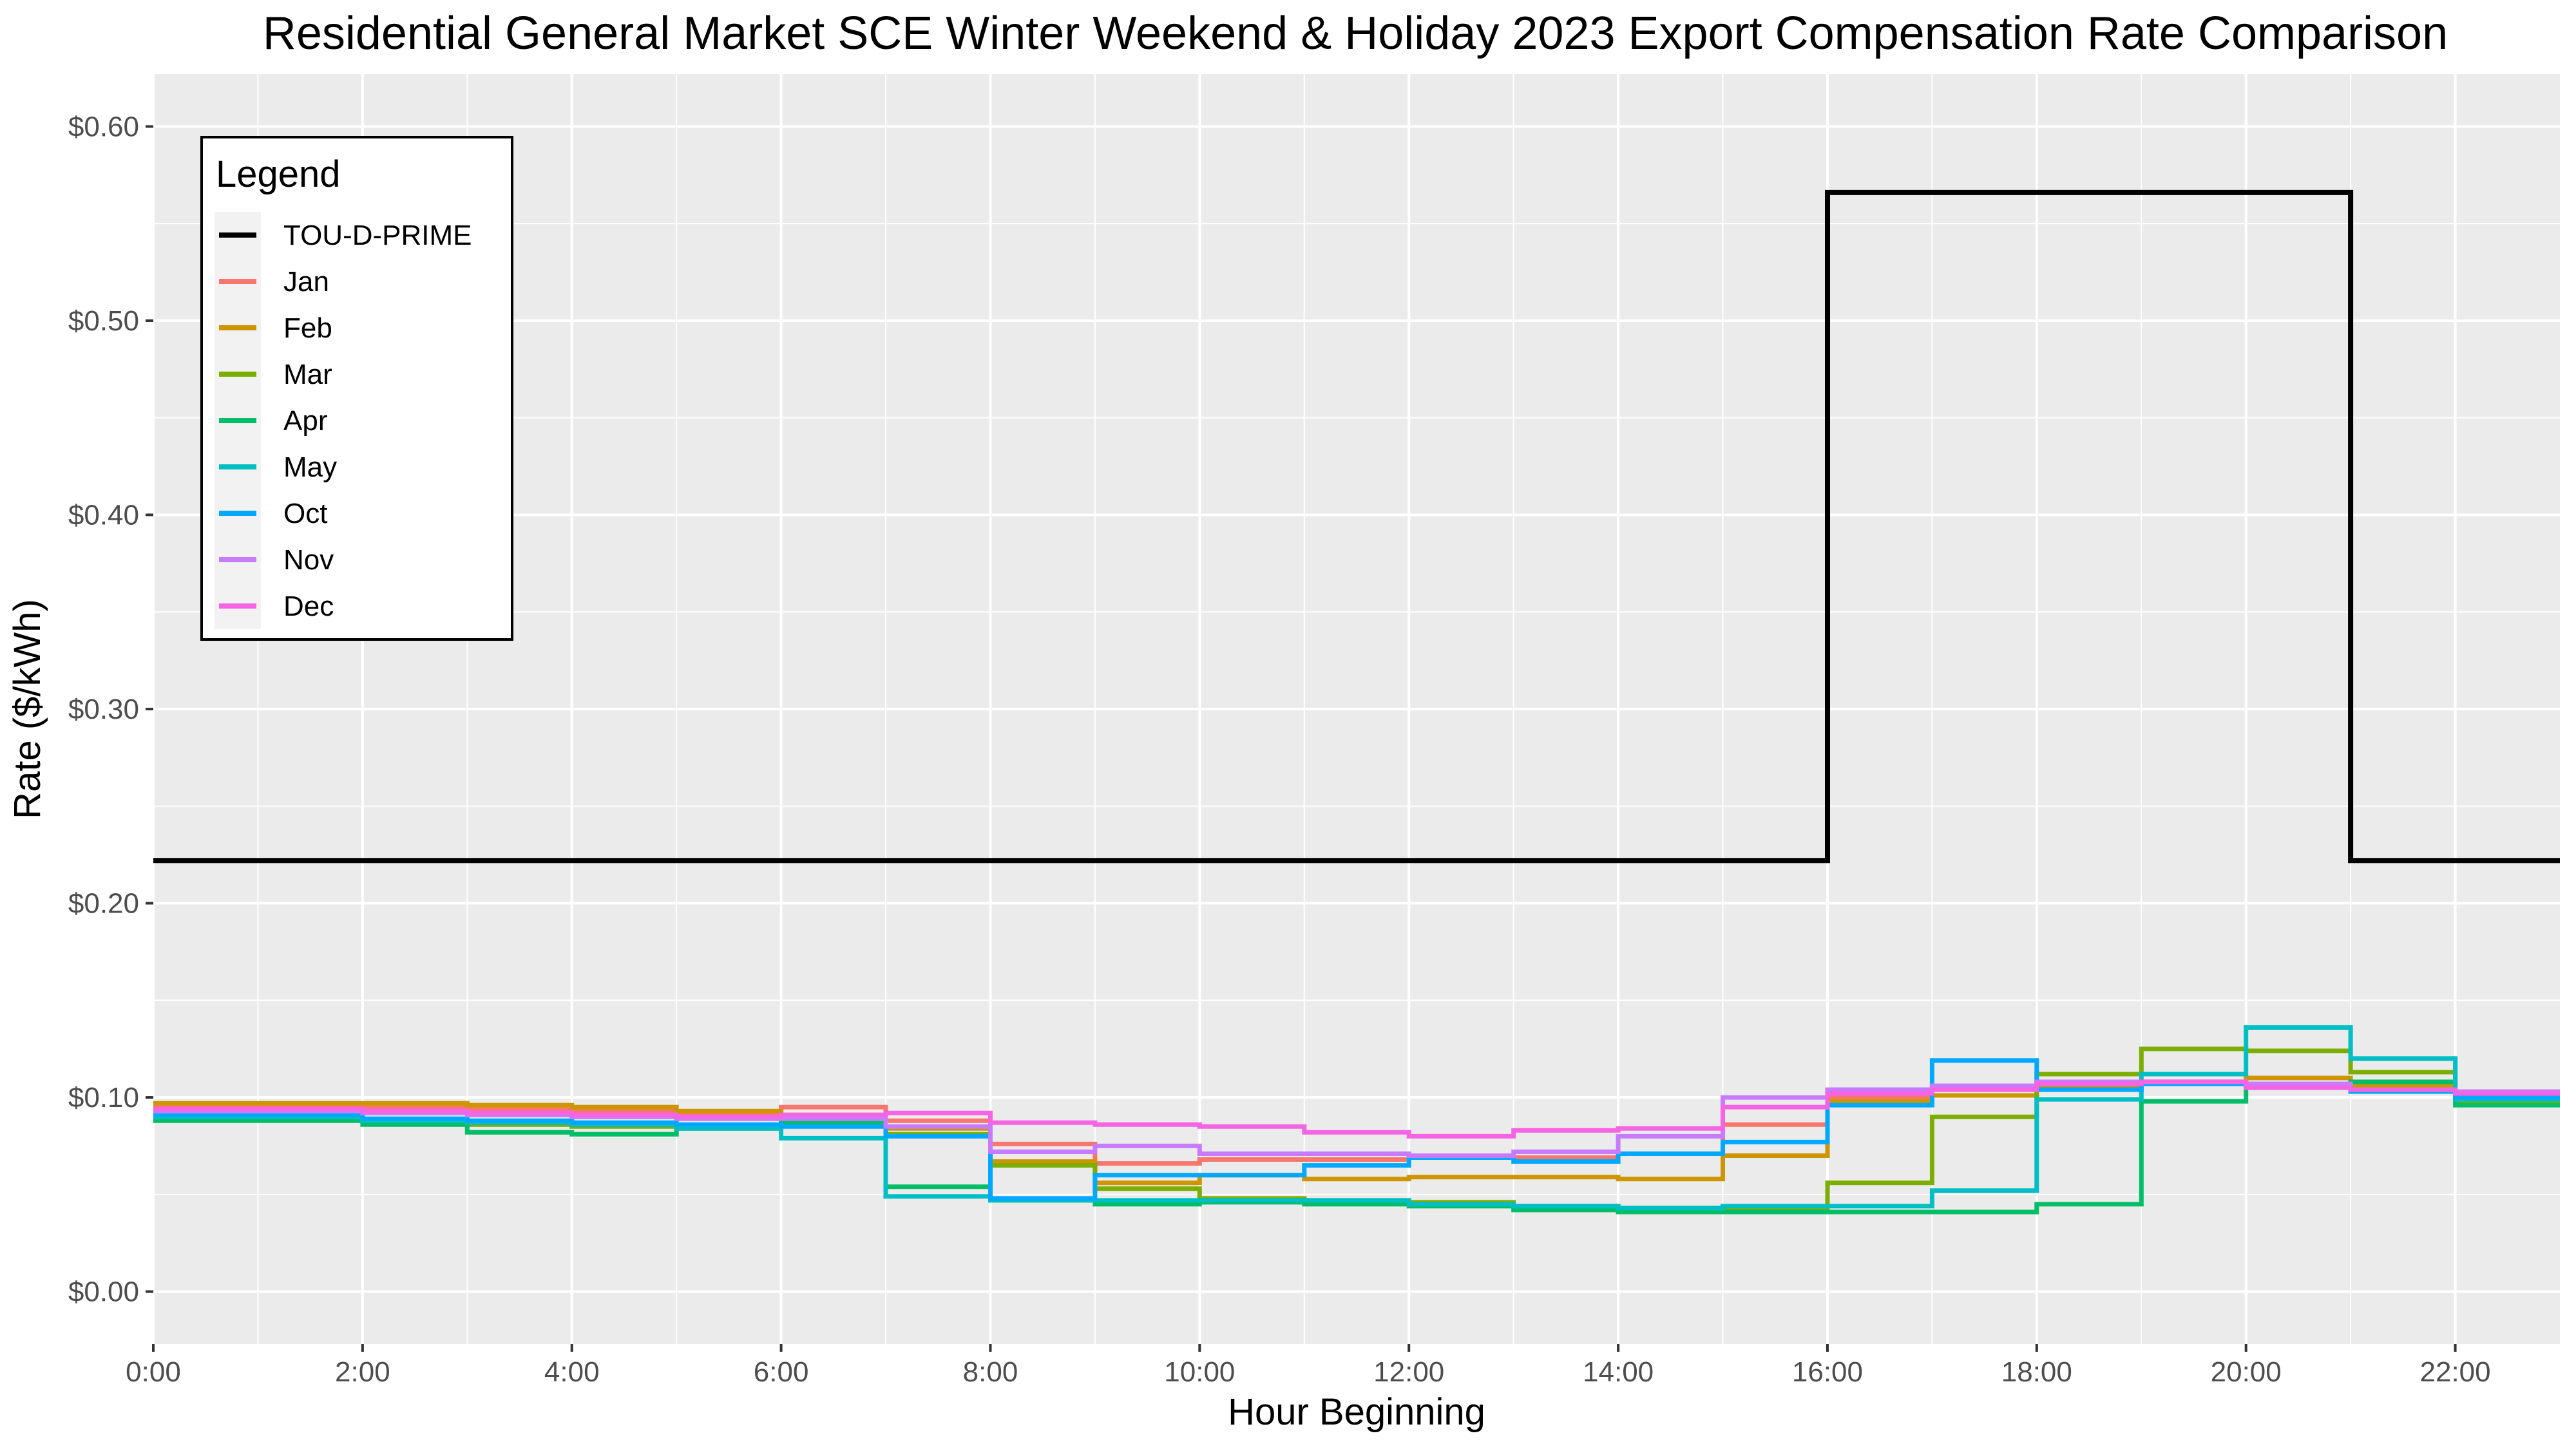  I want to click on y-tick-label: $0.40, so click(103, 515).